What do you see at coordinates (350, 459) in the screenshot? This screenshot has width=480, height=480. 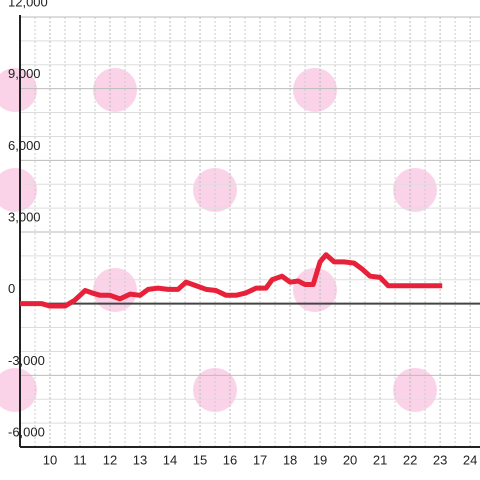 I see `x-tick-label: 20` at bounding box center [350, 459].